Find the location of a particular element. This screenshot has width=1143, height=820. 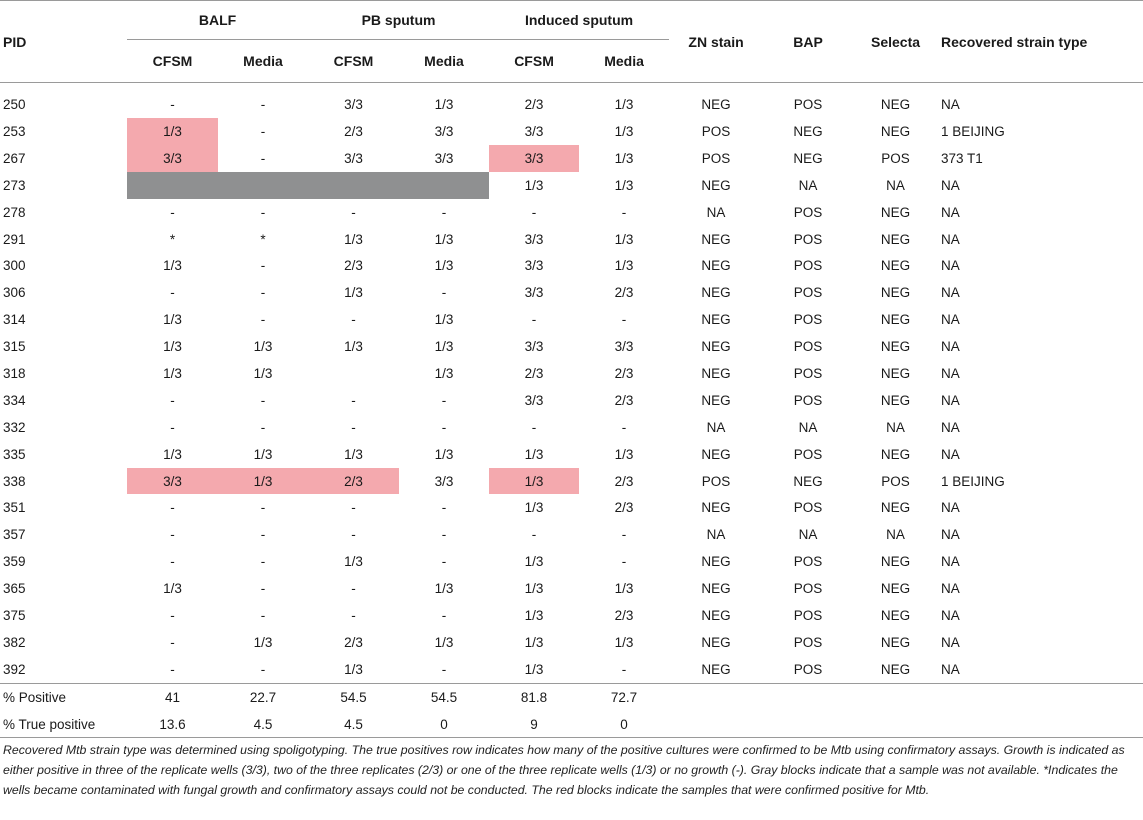

pid-cell: 357 is located at coordinates (14, 535).